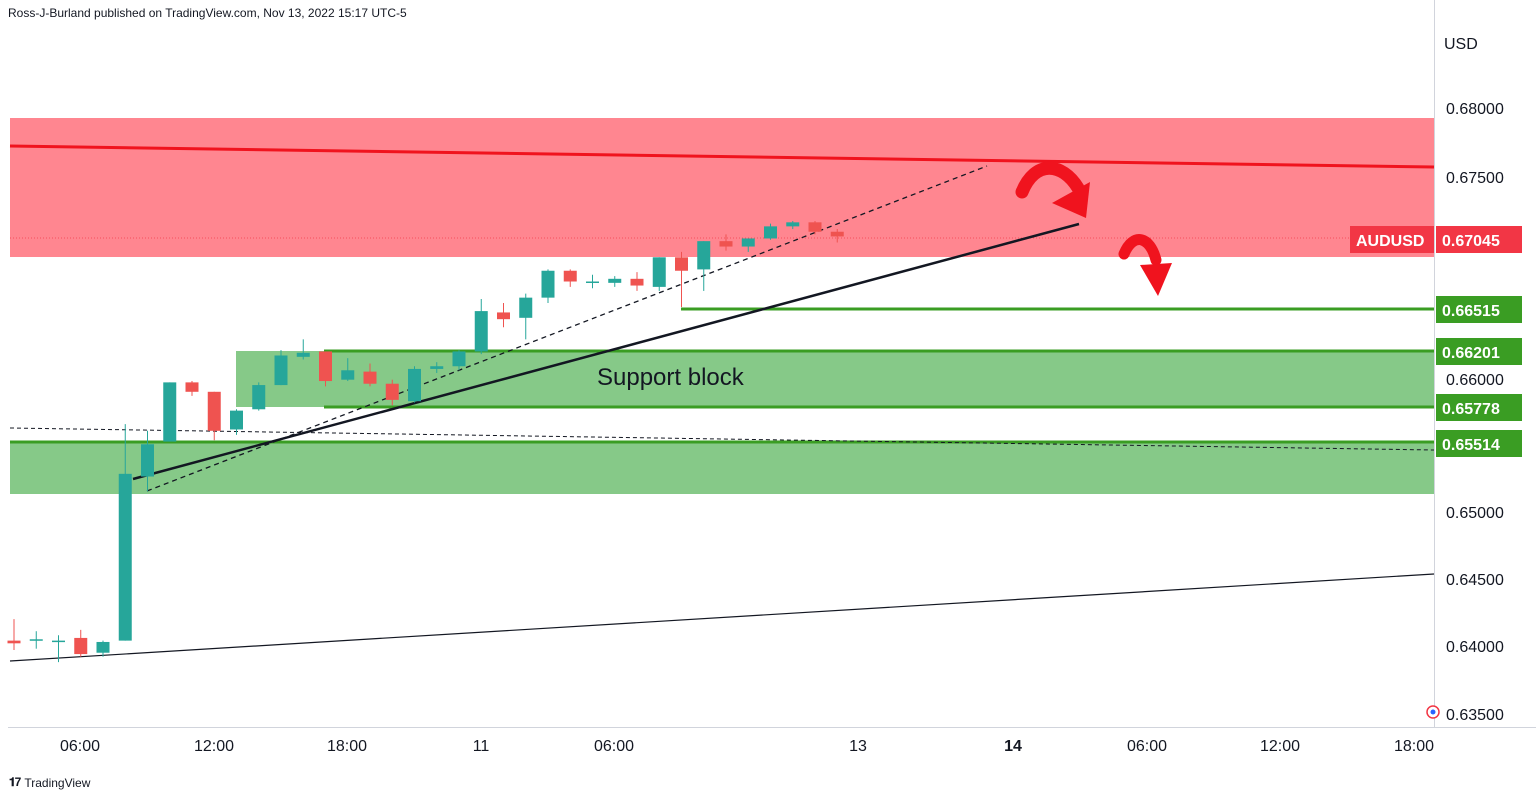 The width and height of the screenshot is (1536, 800). I want to click on y-tick: 0.68000, so click(1475, 109).